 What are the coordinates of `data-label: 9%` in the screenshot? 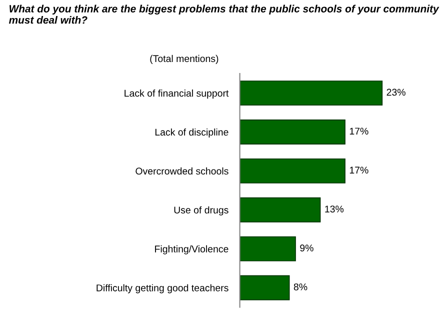 It's located at (307, 248).